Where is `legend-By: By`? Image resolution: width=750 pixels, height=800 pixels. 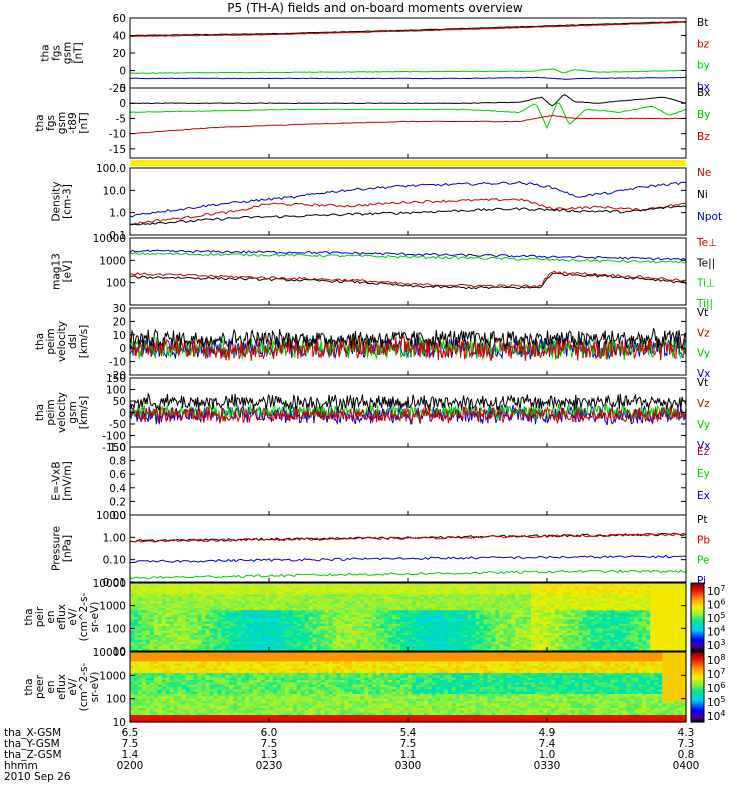
legend-By: By is located at coordinates (703, 115).